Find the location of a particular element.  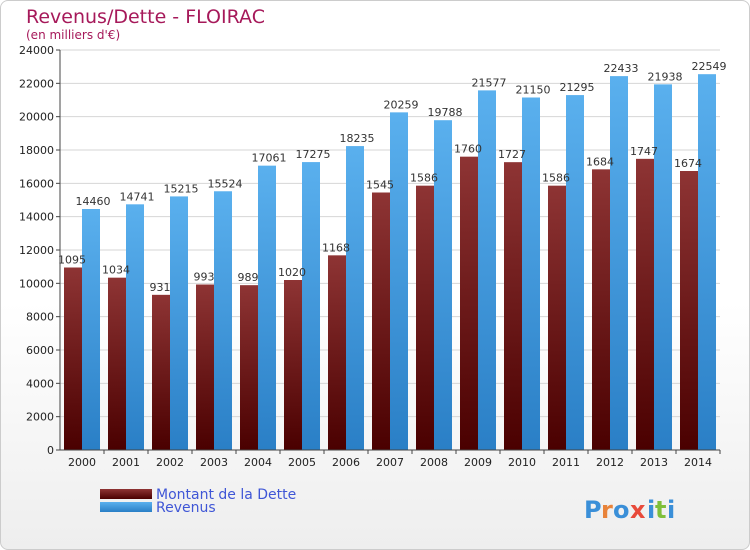

data-label-debt: 1684 is located at coordinates (600, 161).